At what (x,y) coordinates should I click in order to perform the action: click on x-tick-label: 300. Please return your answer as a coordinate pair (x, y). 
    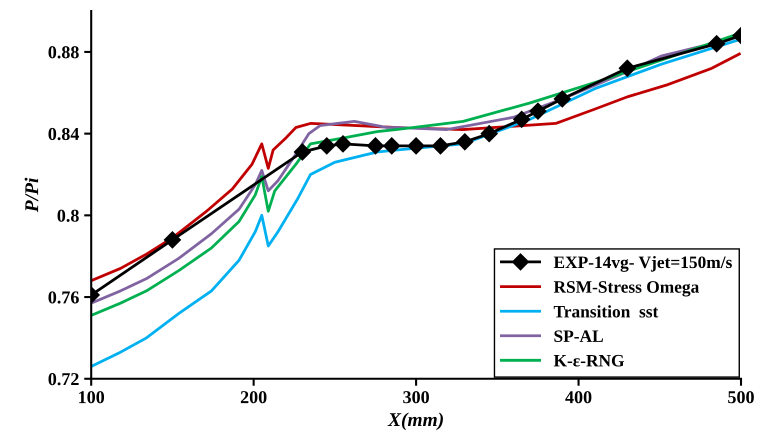
    Looking at the image, I should click on (416, 397).